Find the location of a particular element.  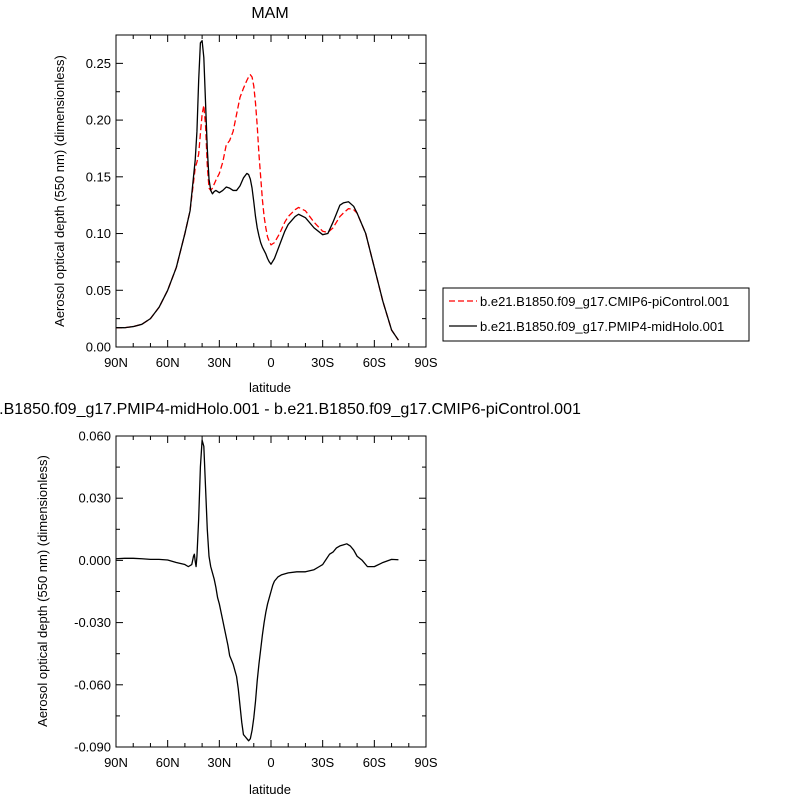

top-series-group is located at coordinates (257, 190).